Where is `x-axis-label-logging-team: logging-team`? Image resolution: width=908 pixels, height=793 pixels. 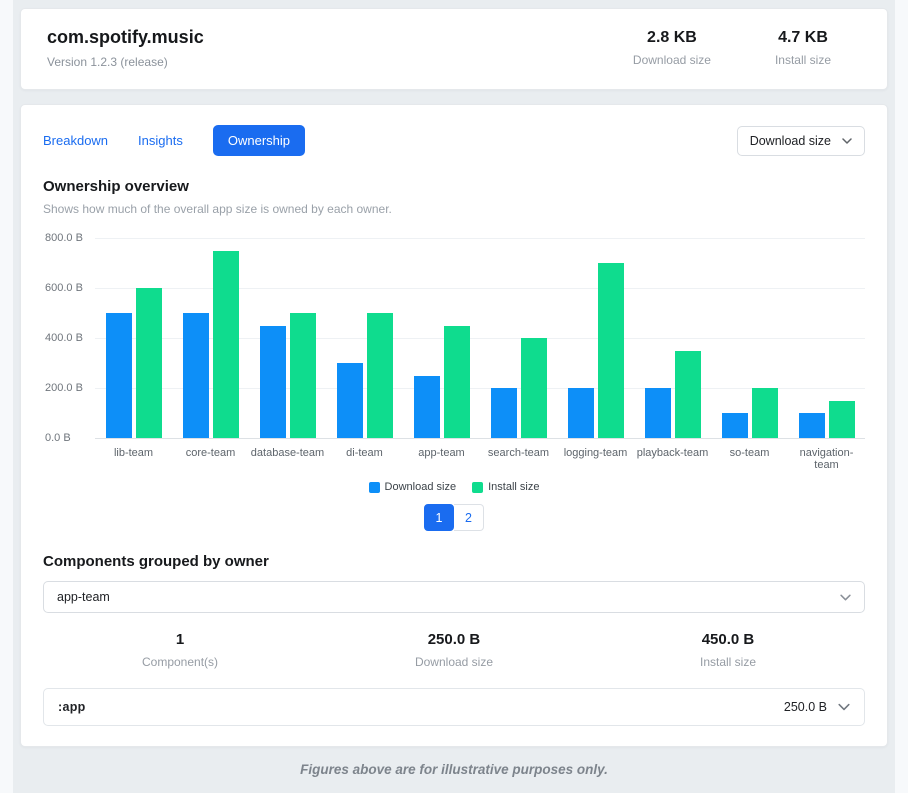
x-axis-label-logging-team: logging-team is located at coordinates (595, 453).